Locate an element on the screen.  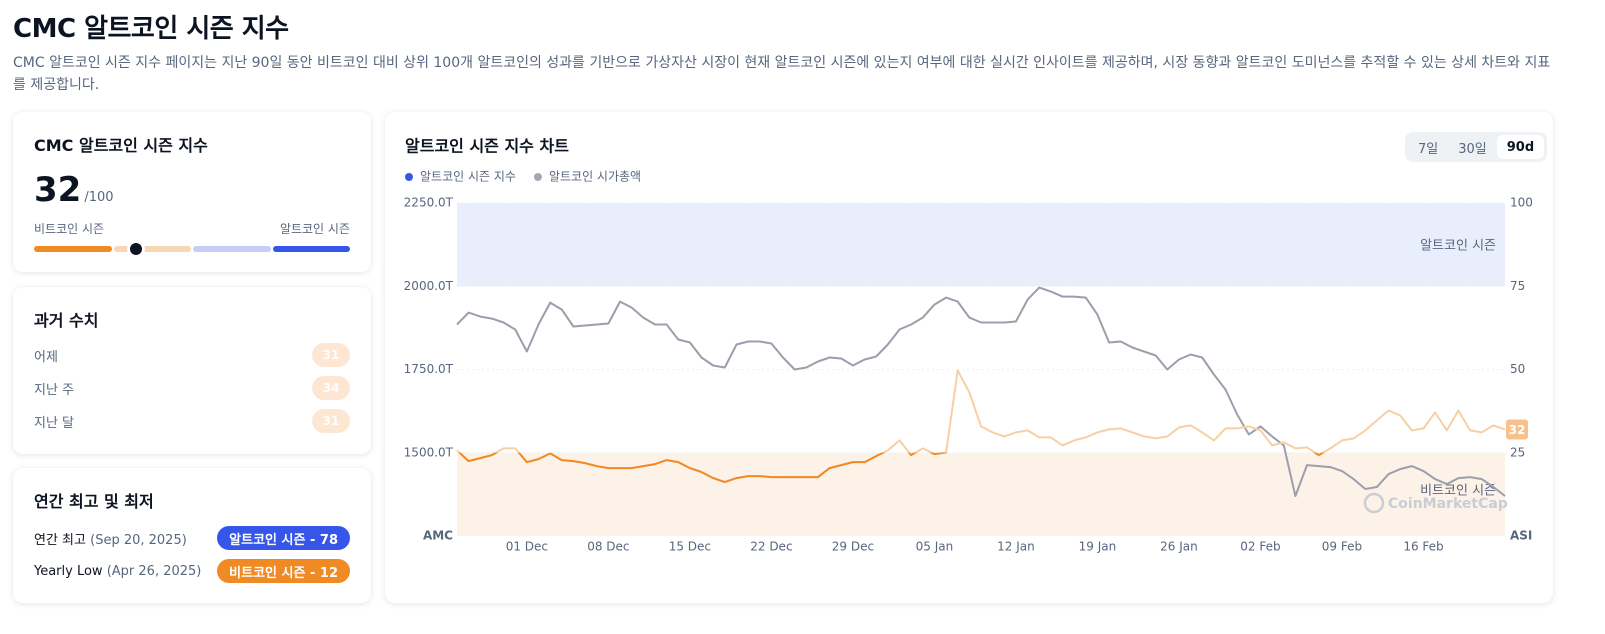
history-label: 지난 달 is located at coordinates (54, 423).